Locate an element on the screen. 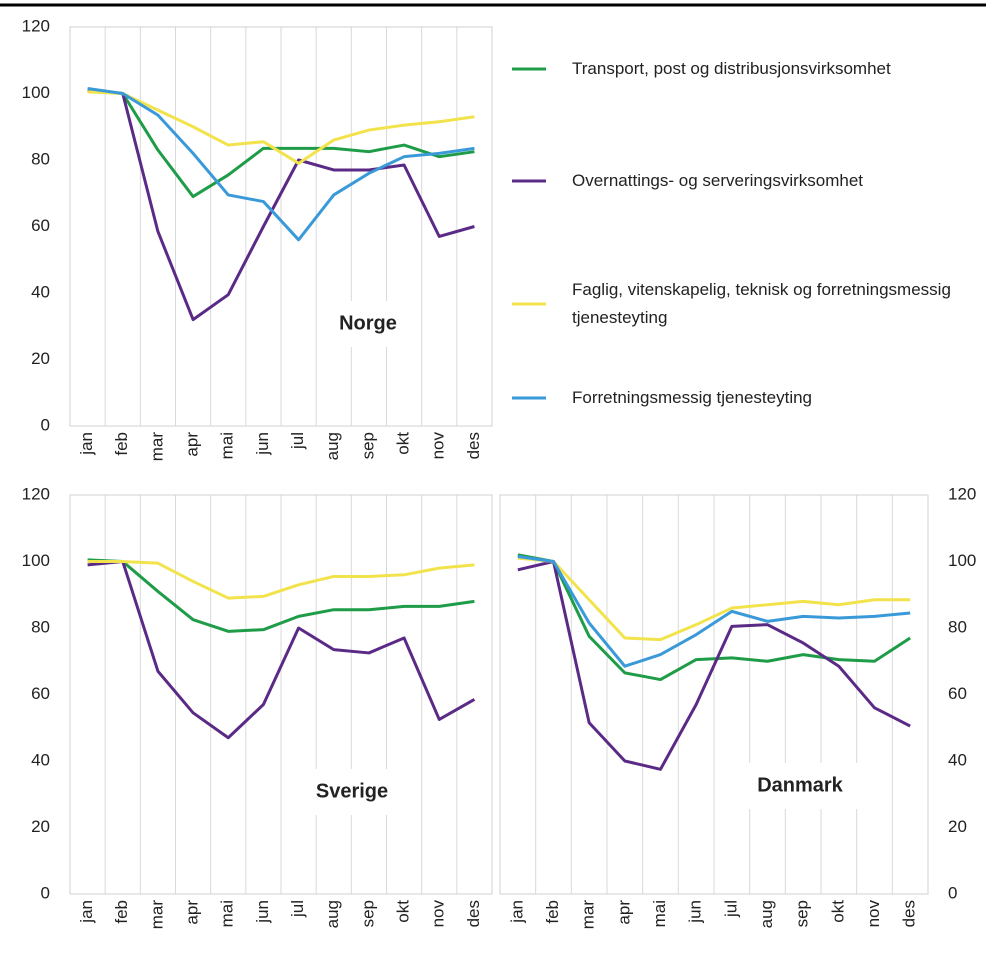  panel-title: Sverige is located at coordinates (352, 791).